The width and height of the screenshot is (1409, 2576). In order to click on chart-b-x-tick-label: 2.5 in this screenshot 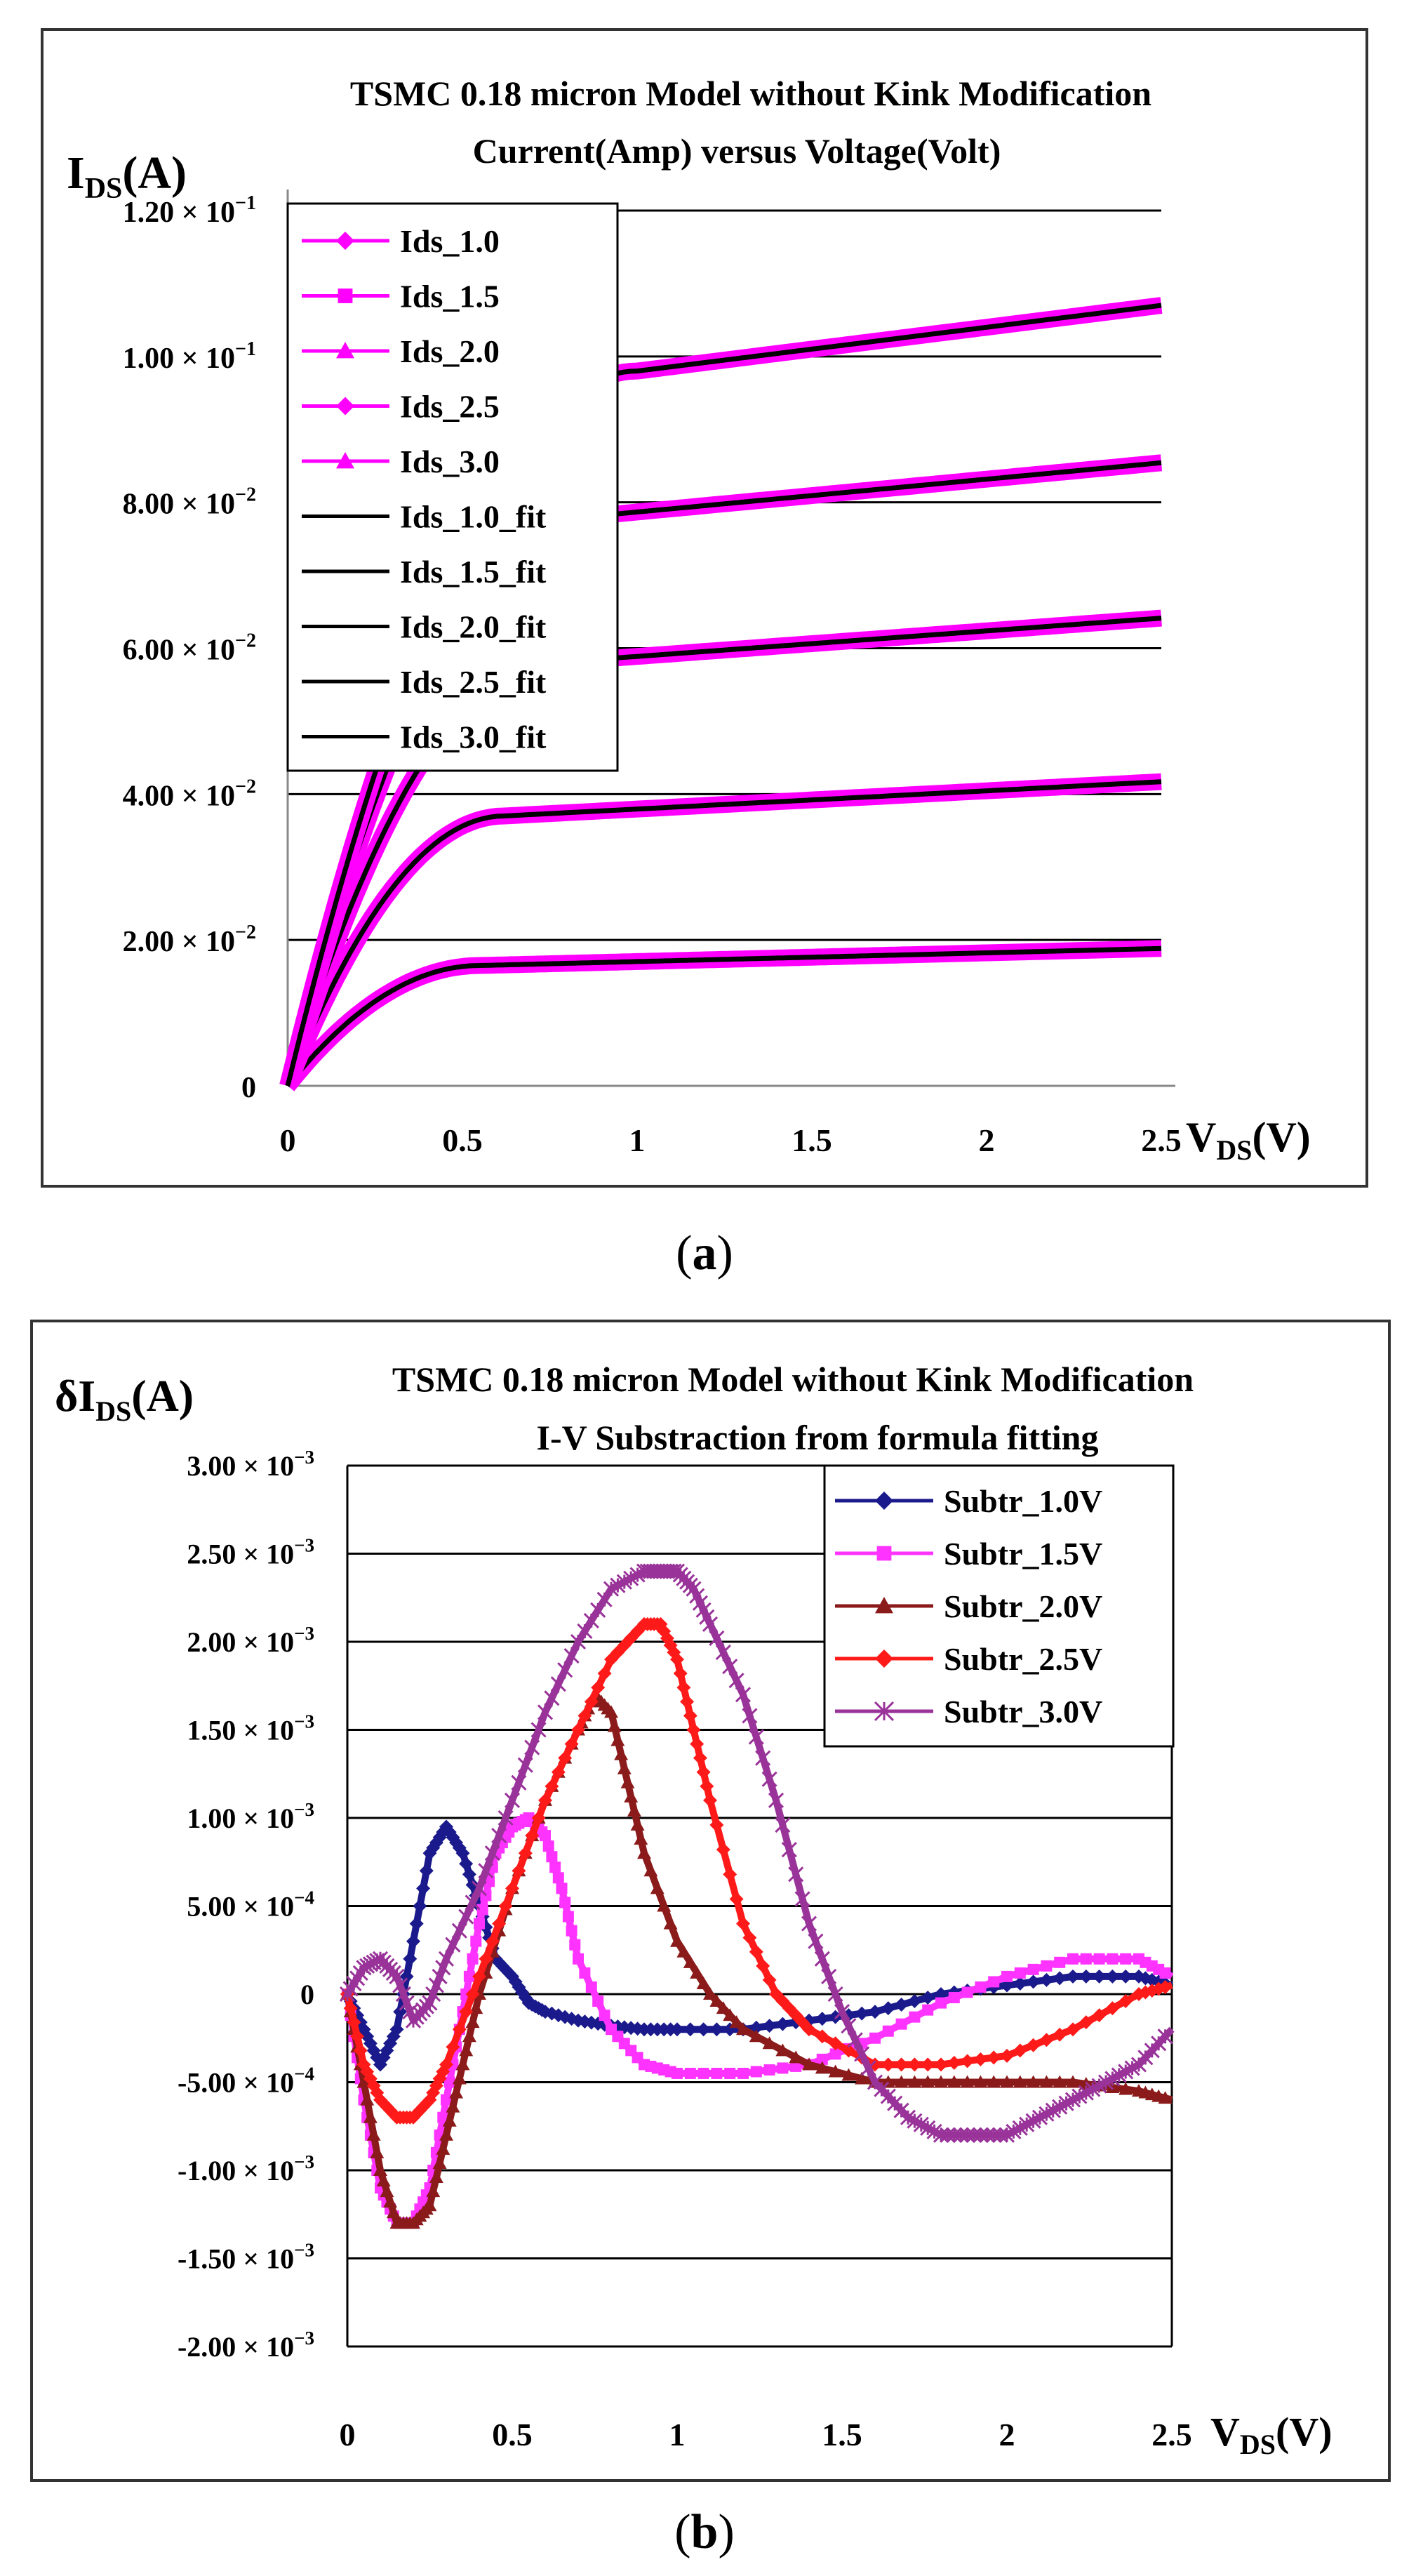, I will do `click(1171, 2435)`.